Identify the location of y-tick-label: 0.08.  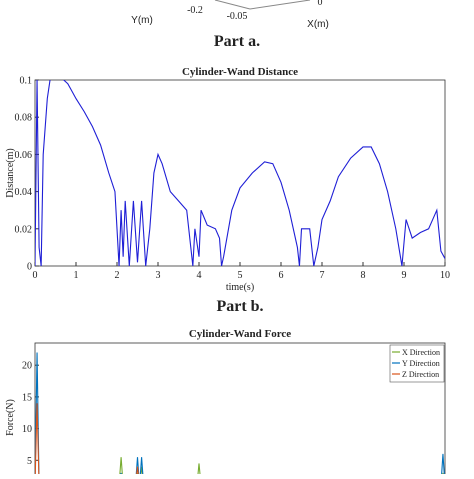
(24, 118).